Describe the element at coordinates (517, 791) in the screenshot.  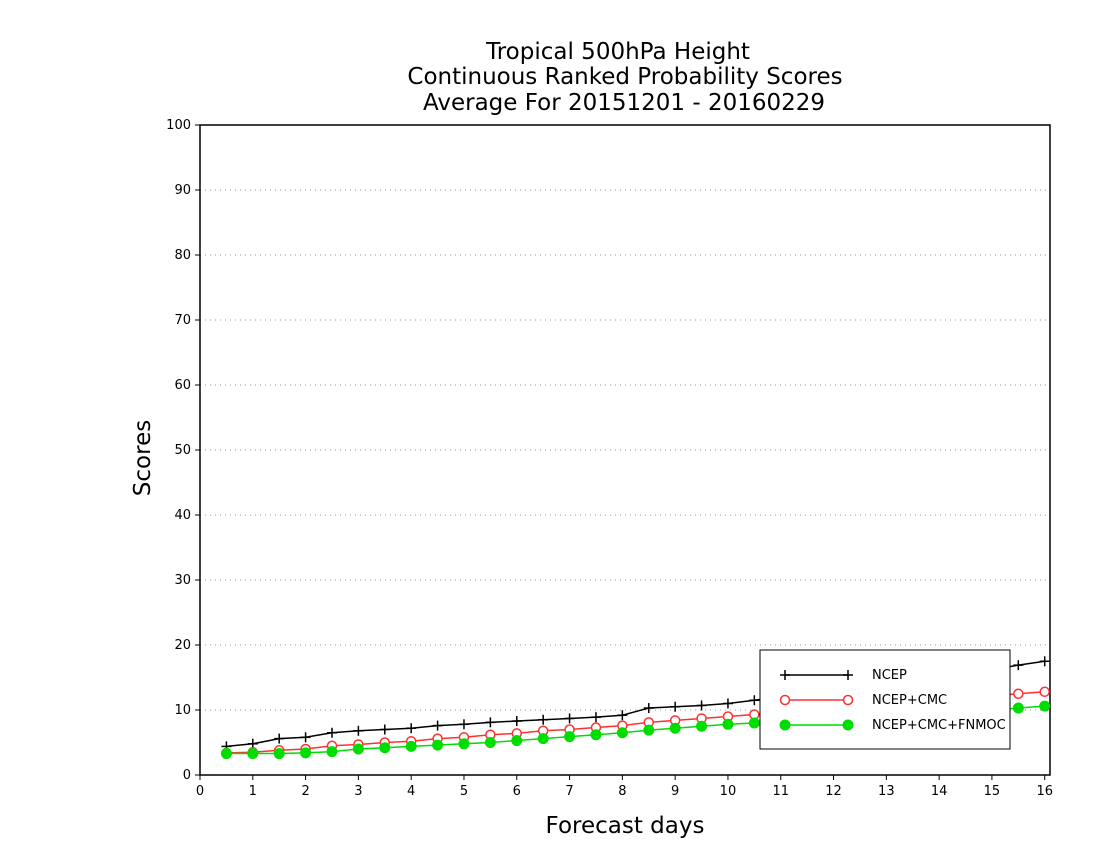
I see `x-tick-label: 6` at that location.